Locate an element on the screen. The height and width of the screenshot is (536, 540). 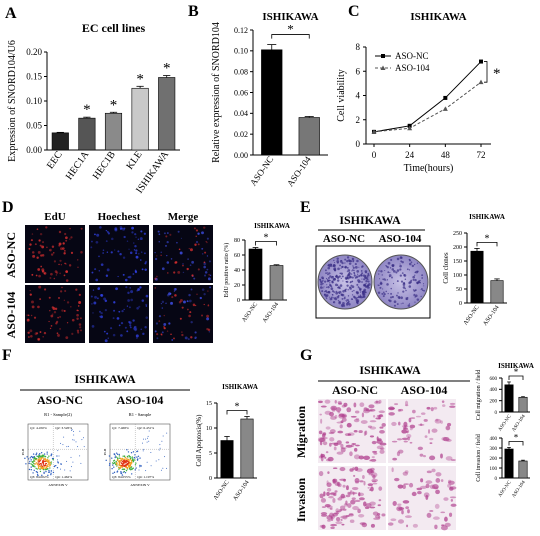
d-col-header-hoechest: Hoechest is located at coordinates (119, 217).